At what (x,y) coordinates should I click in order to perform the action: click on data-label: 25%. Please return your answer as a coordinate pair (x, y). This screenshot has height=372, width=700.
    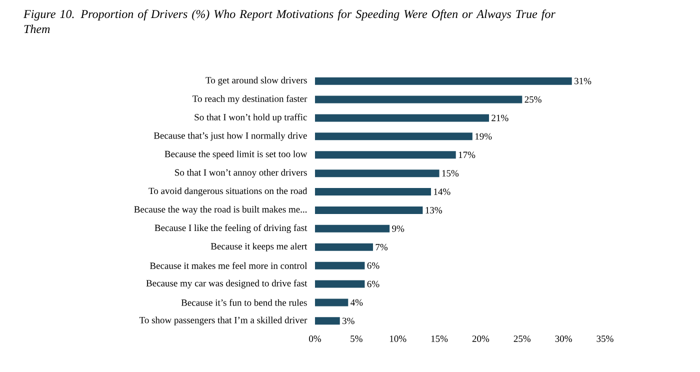
    Looking at the image, I should click on (533, 99).